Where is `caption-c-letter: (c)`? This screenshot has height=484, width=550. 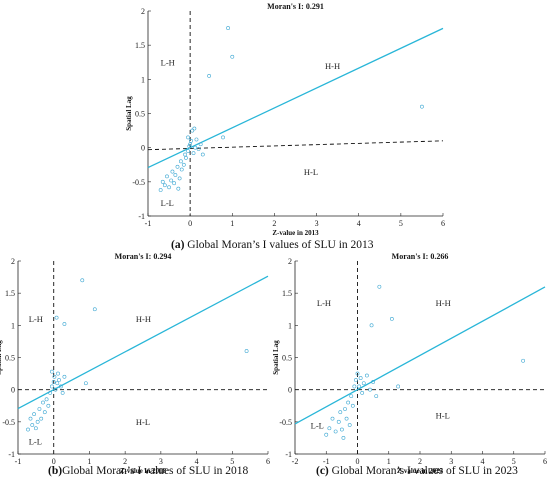 caption-c-letter: (c) is located at coordinates (322, 471).